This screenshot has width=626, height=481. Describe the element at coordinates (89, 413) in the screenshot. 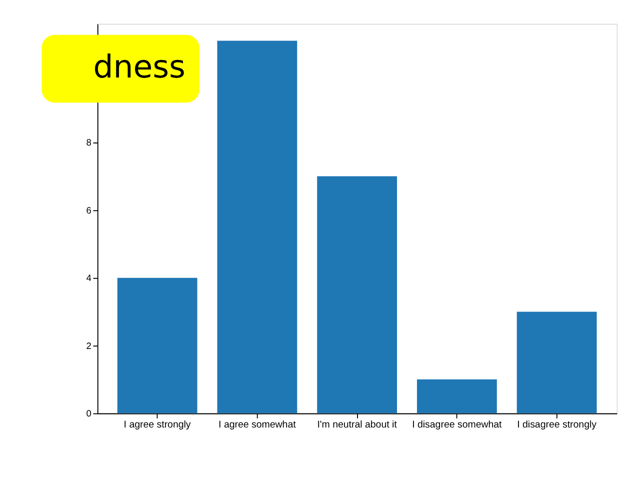

I see `y-tick-label: 0` at that location.